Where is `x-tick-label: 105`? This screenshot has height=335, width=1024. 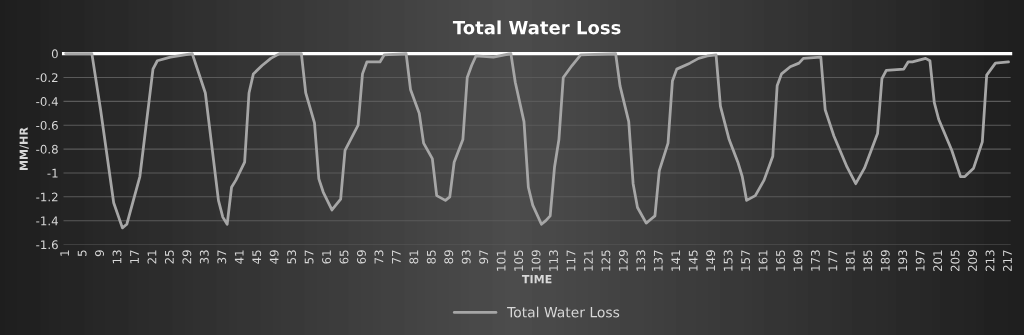
x-tick-label: 105 is located at coordinates (519, 260).